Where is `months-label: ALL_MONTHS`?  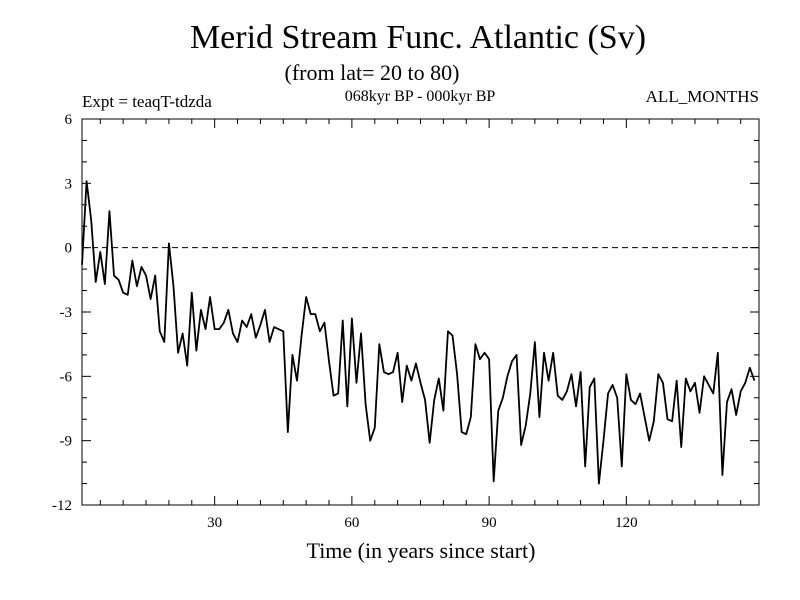 months-label: ALL_MONTHS is located at coordinates (702, 96).